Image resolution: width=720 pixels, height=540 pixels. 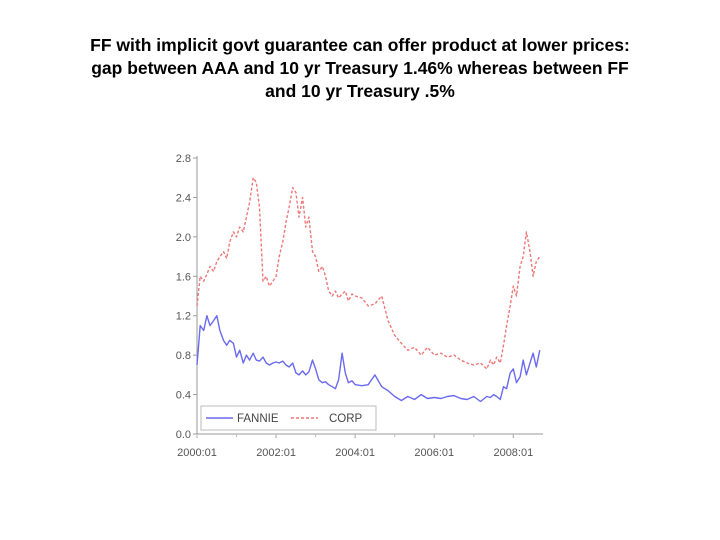 What do you see at coordinates (434, 453) in the screenshot?
I see `x-tick-label: 2006:01` at bounding box center [434, 453].